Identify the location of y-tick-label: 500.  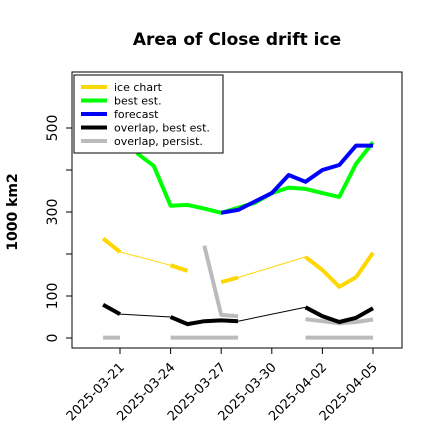
(53, 128).